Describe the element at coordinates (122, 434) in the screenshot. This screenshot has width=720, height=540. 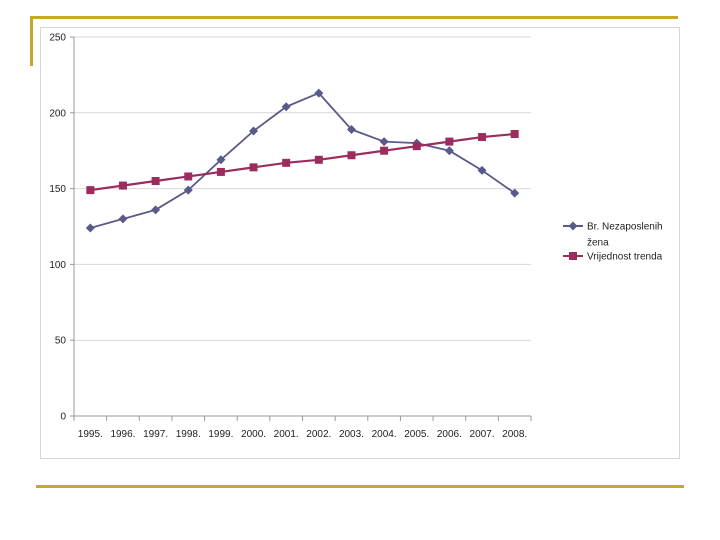
I see `x-tick-label: 1996.` at that location.